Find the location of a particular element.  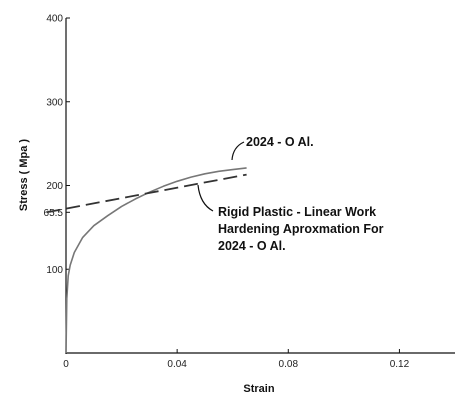

x-axis-label: Strain is located at coordinates (258, 389).